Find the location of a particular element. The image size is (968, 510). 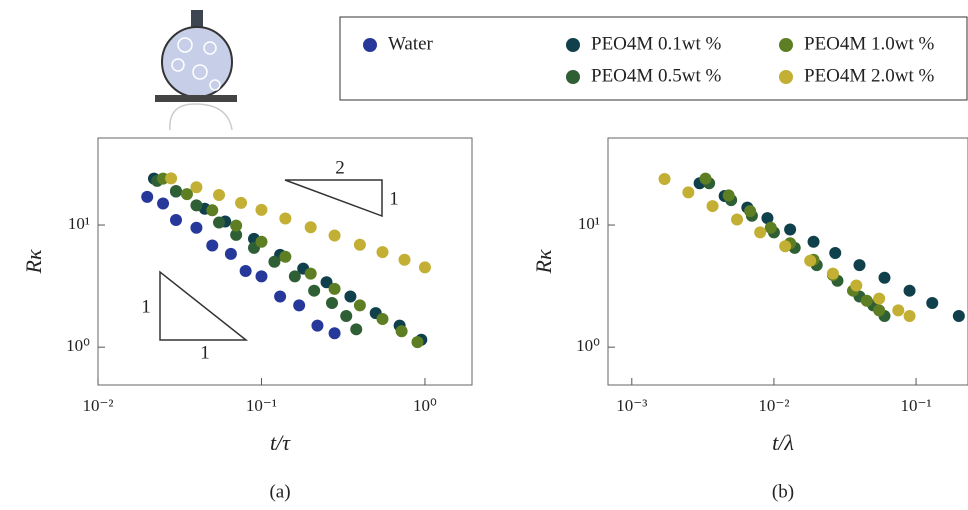

x-axis-label: t/λ is located at coordinates (783, 442).